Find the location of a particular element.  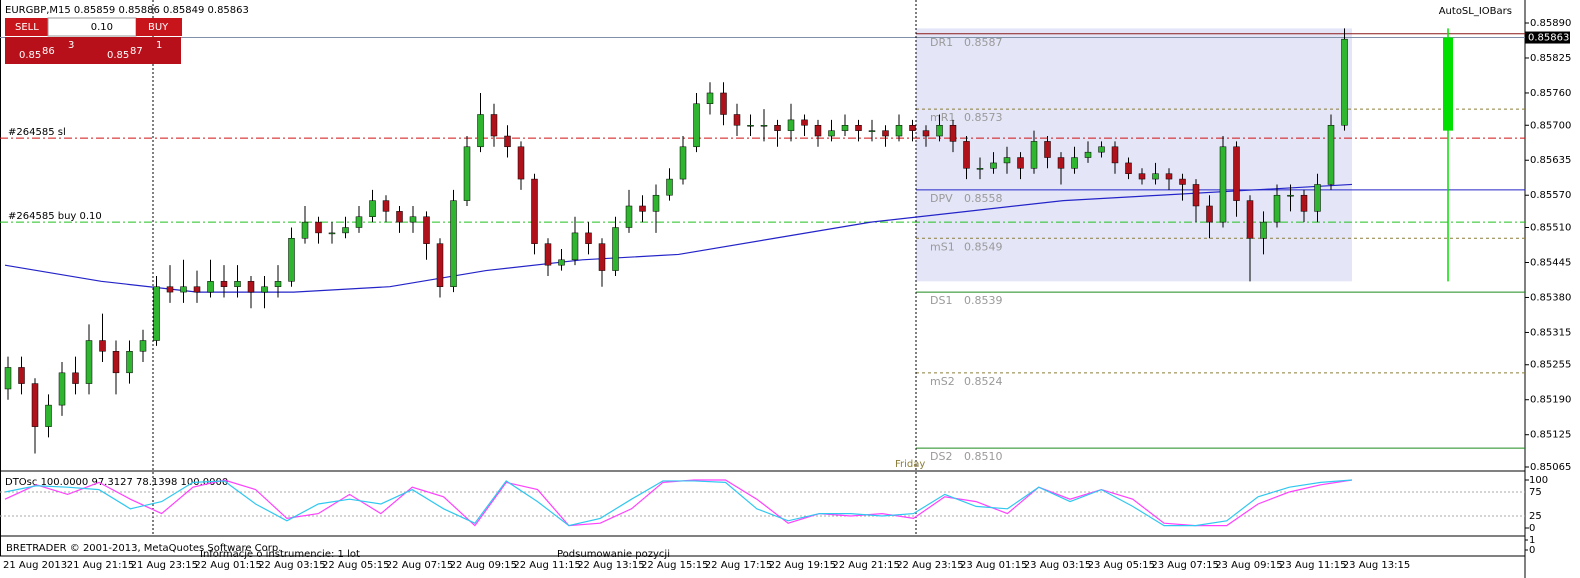

x-tick-label: 23 Aug 05:15 is located at coordinates (1121, 565).